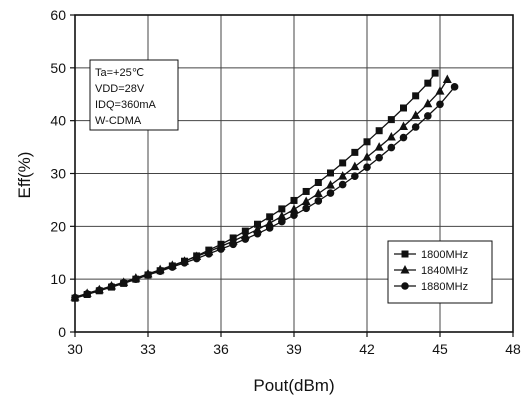 The image size is (525, 399). Describe the element at coordinates (58, 279) in the screenshot. I see `y-tick-label: 10` at that location.